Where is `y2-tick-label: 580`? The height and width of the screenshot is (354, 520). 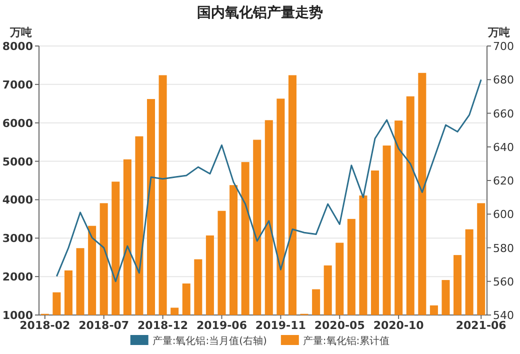
y2-tick-label: 580 is located at coordinates (503, 248).